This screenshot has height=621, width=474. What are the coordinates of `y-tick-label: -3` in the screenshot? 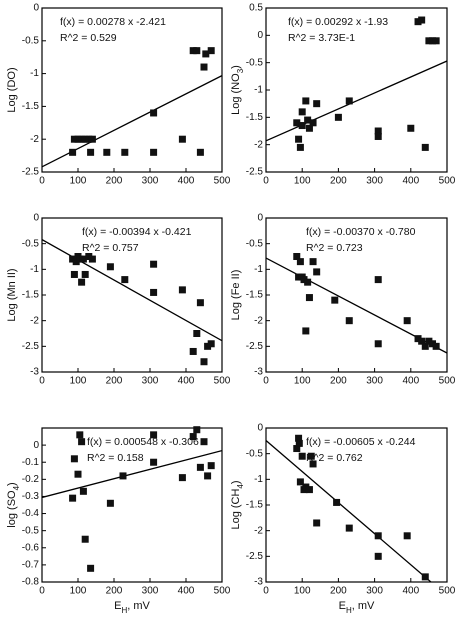 It's located at (34, 372).